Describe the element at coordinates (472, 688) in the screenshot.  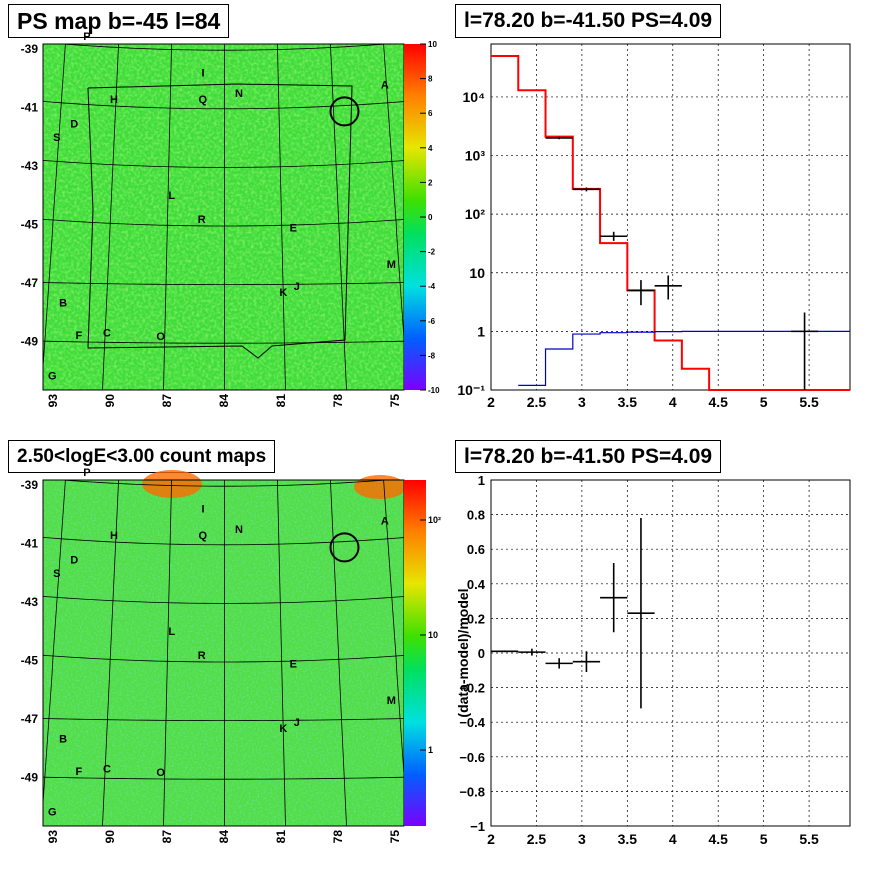
I see `residual-y-tick-label: −0.2` at that location.